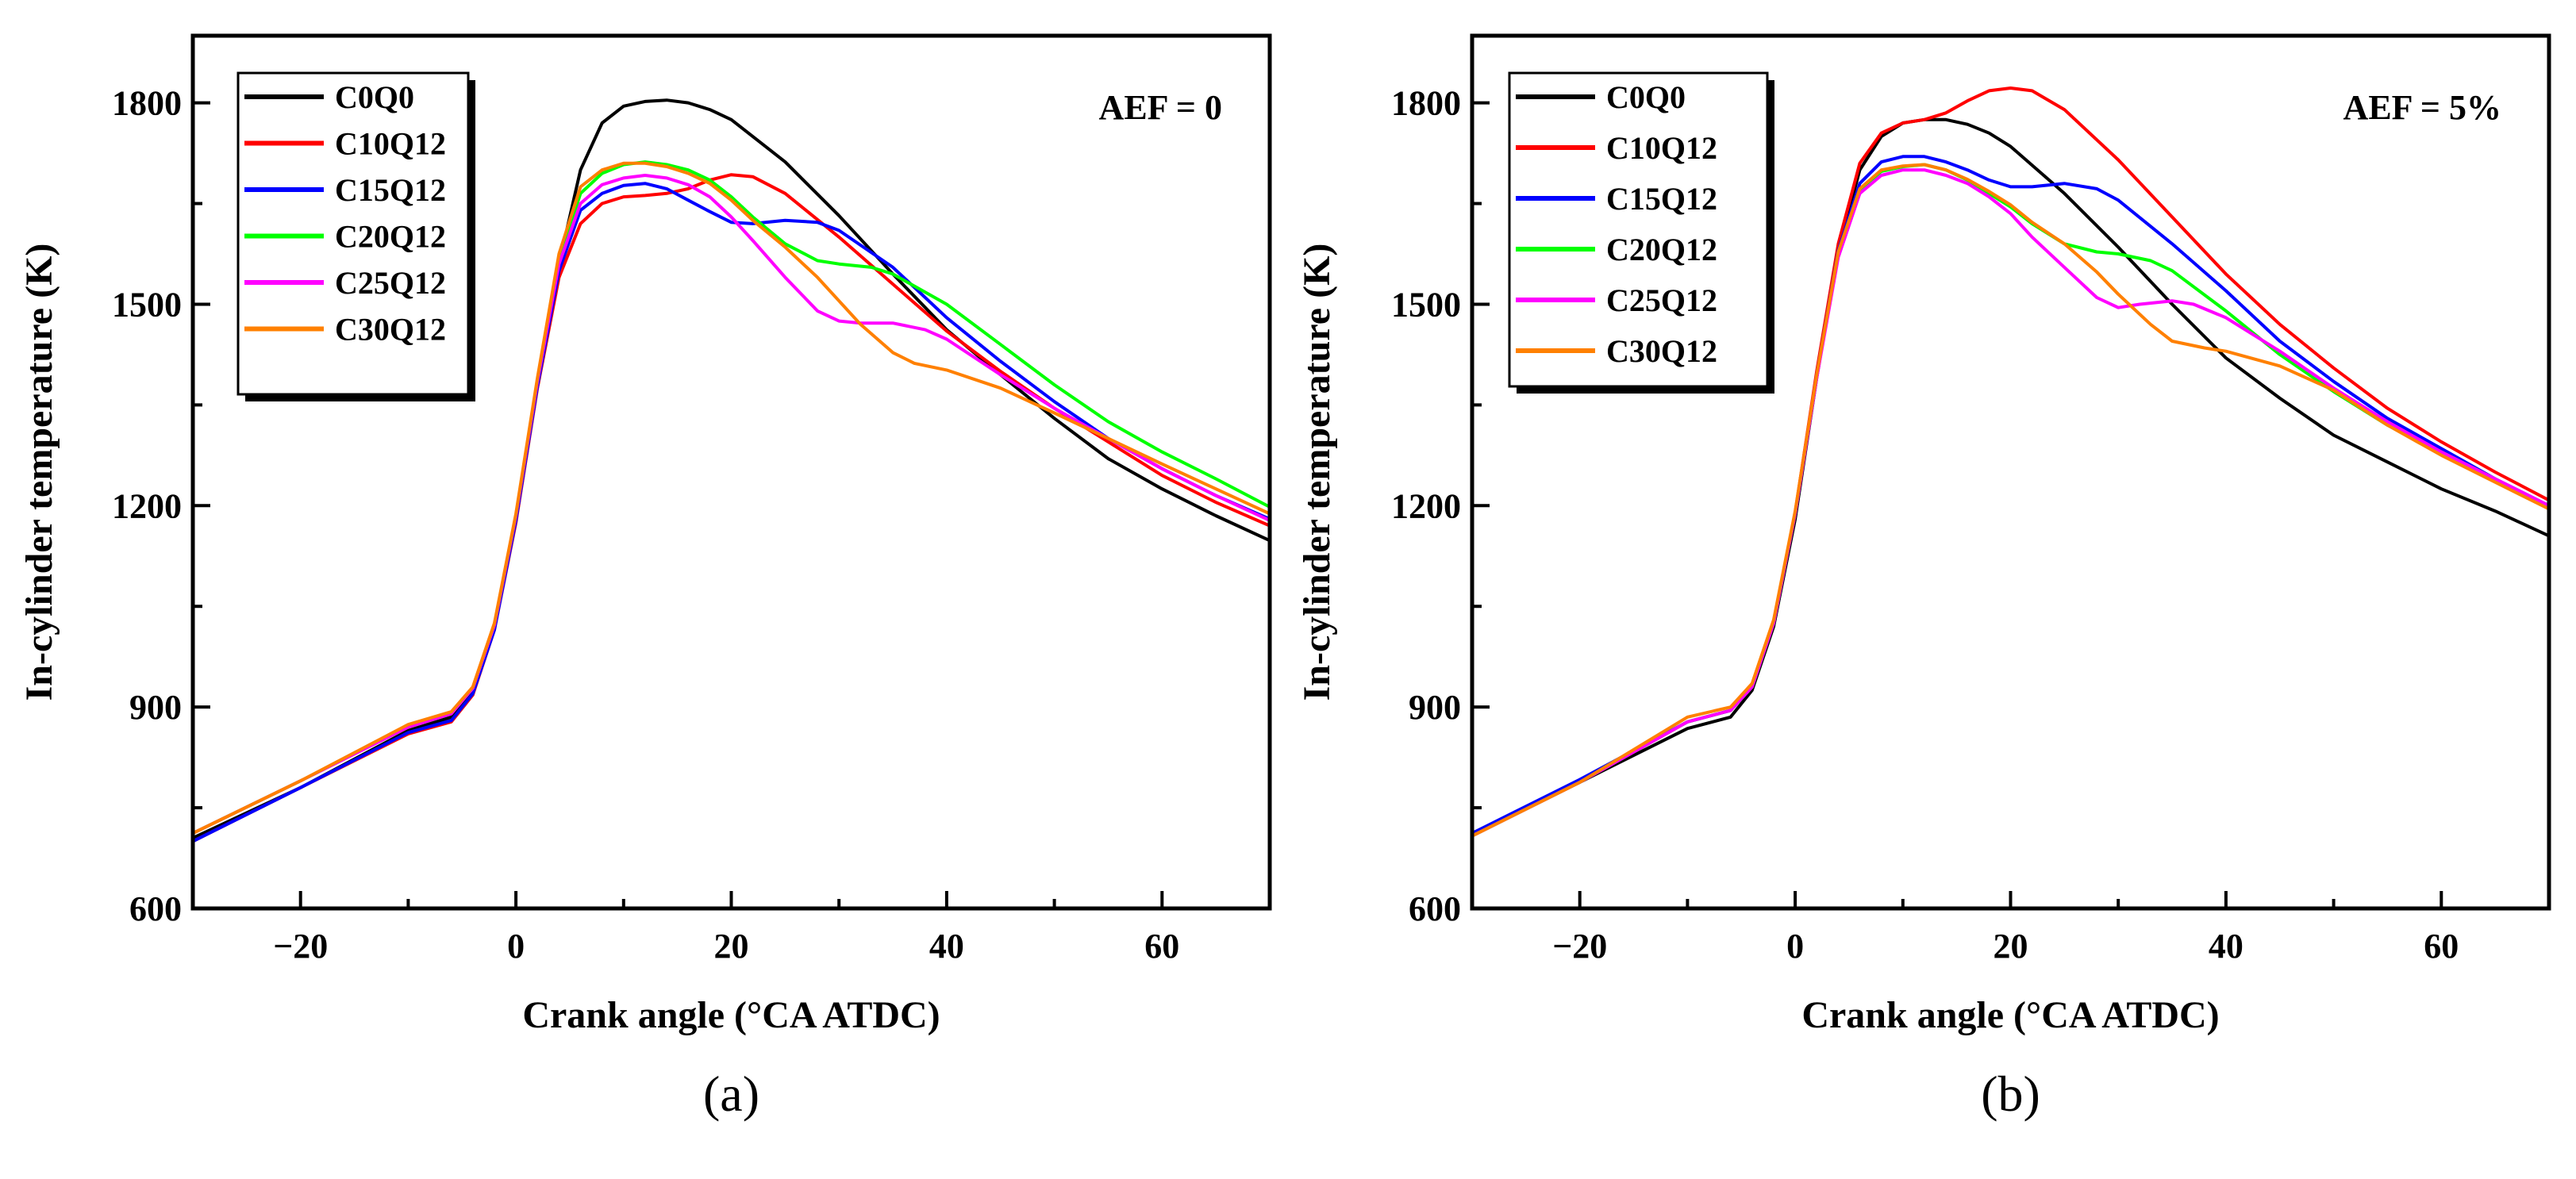  What do you see at coordinates (2422, 107) in the screenshot?
I see `annotation-label: AEF = 5%` at bounding box center [2422, 107].